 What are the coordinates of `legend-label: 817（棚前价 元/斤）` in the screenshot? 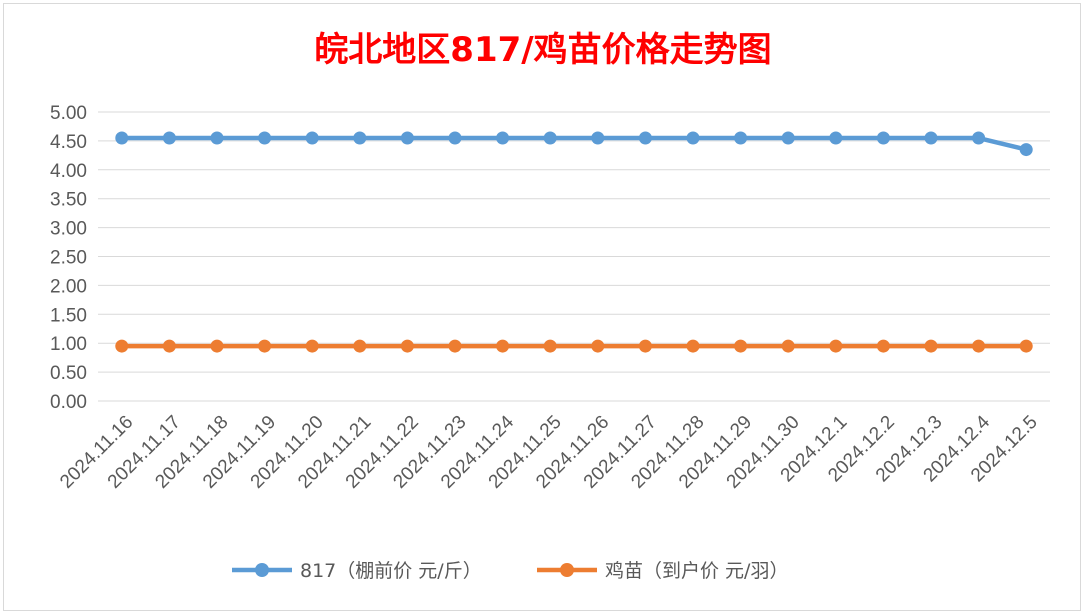 It's located at (391, 571).